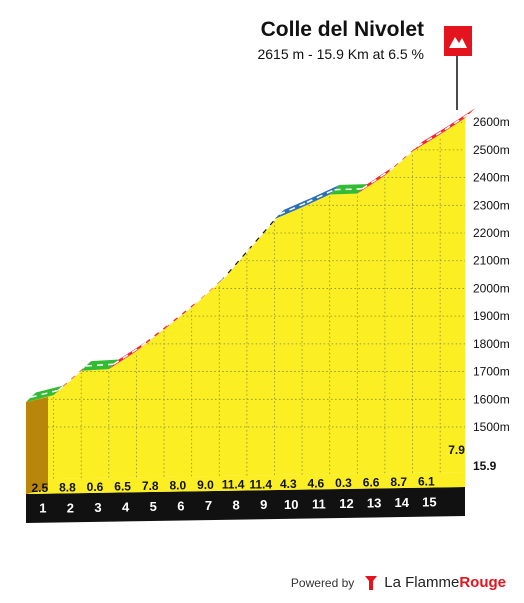  What do you see at coordinates (346, 503) in the screenshot?
I see `km-label: 12` at bounding box center [346, 503].